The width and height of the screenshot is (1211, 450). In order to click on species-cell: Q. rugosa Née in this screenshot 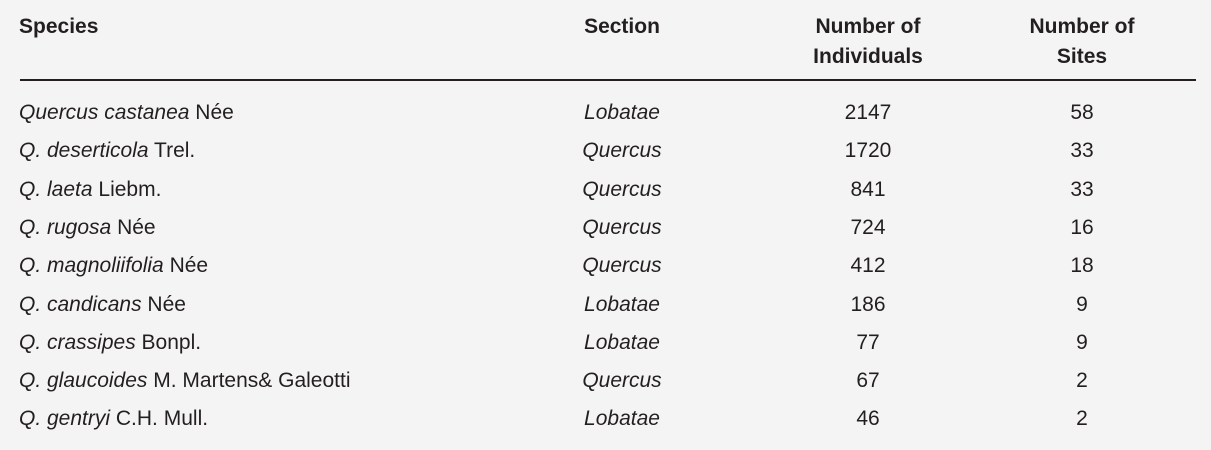, I will do `click(87, 228)`.